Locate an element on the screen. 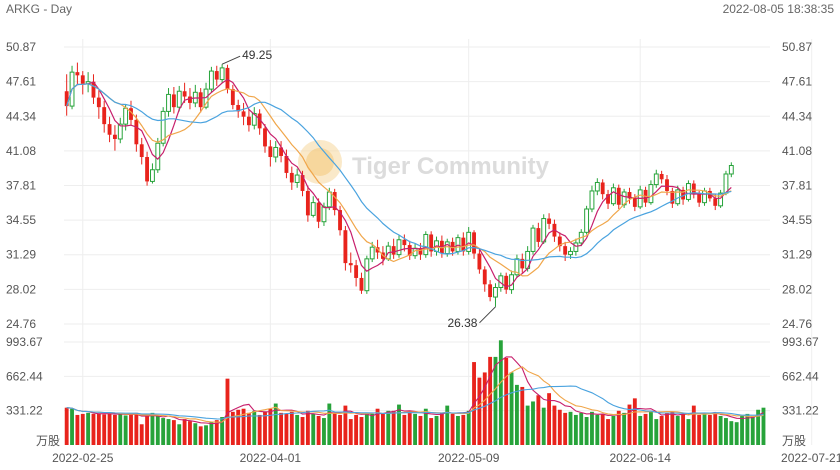 The width and height of the screenshot is (840, 470). low-label: 26.38 is located at coordinates (462, 323).